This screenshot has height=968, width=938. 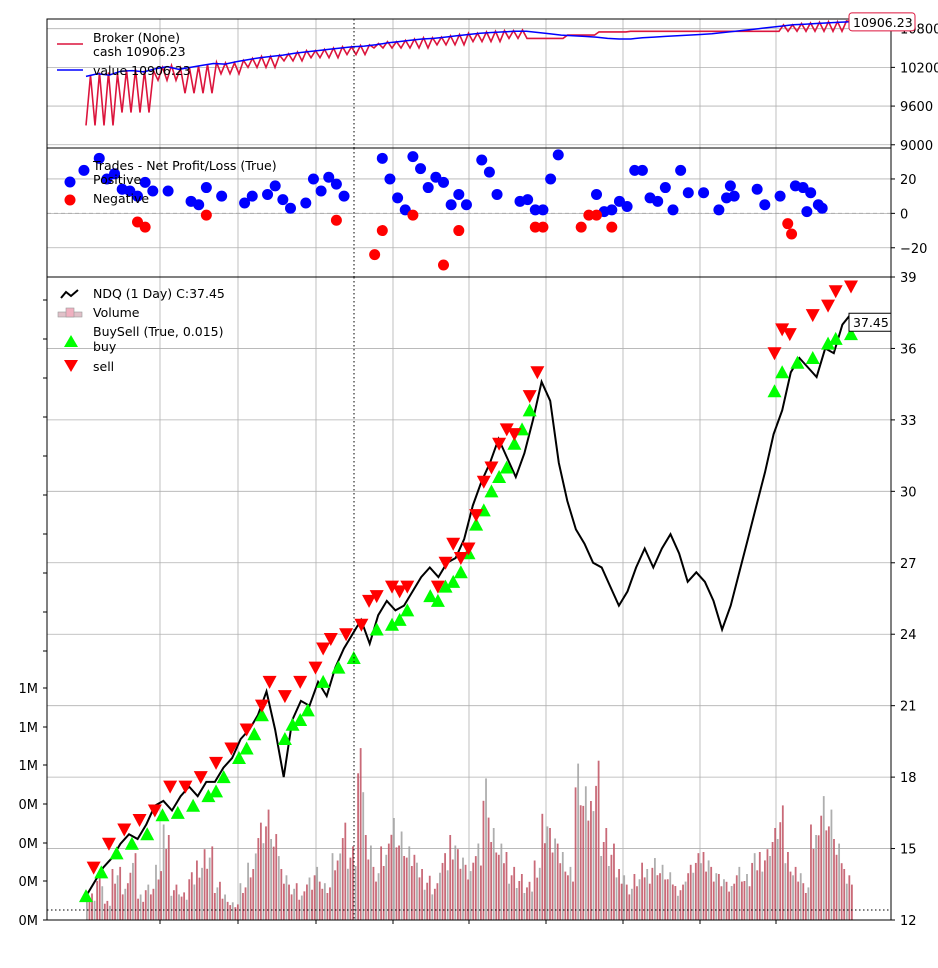 What do you see at coordinates (908, 278) in the screenshot?
I see `price-ytick-label: 39` at bounding box center [908, 278].